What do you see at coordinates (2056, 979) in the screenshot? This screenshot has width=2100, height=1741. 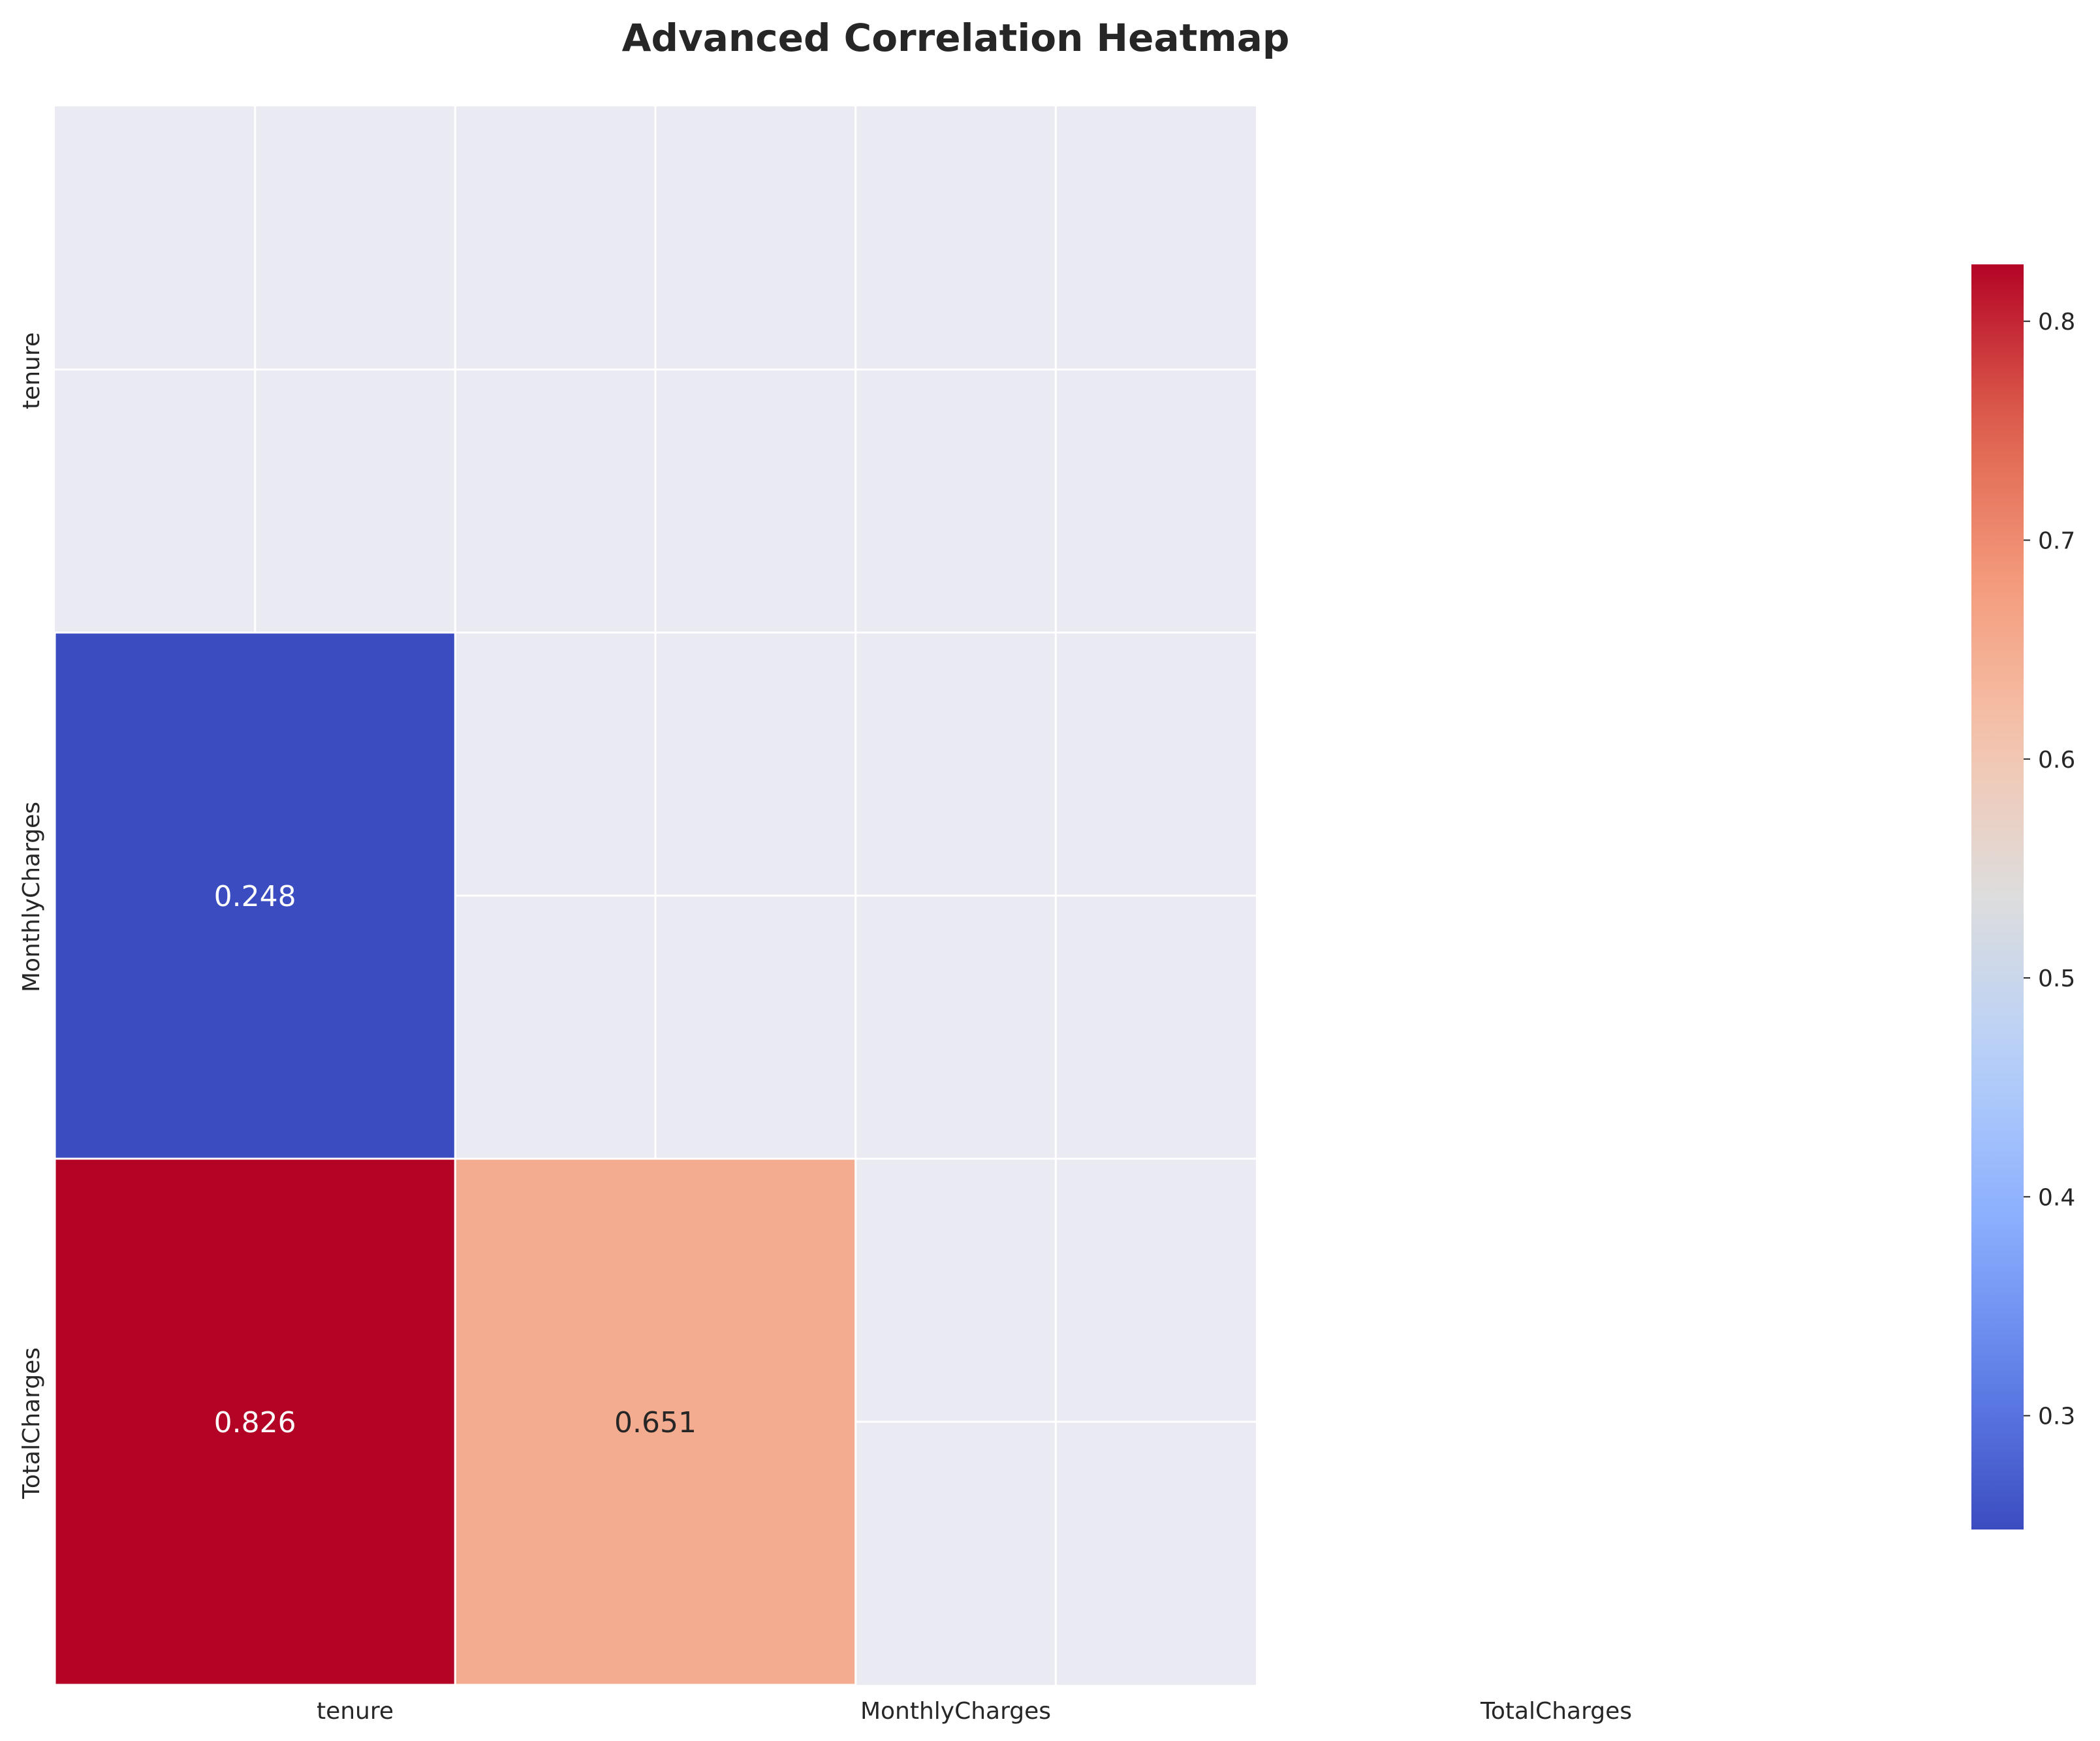 I see `colorbar-tick-label: 0.5` at bounding box center [2056, 979].